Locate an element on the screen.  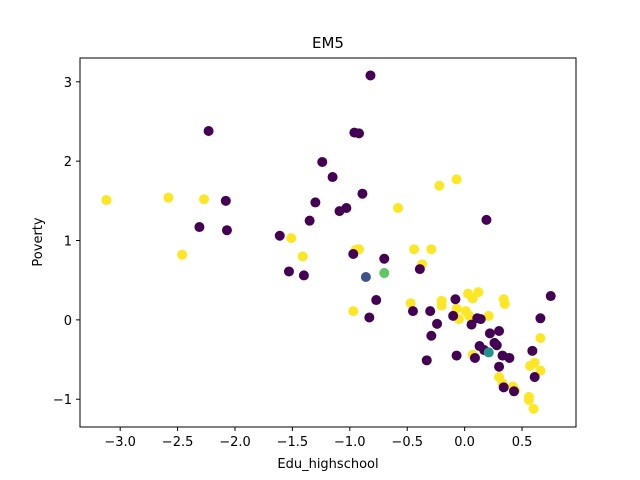
x-tick-label: −2.0 is located at coordinates (235, 442).